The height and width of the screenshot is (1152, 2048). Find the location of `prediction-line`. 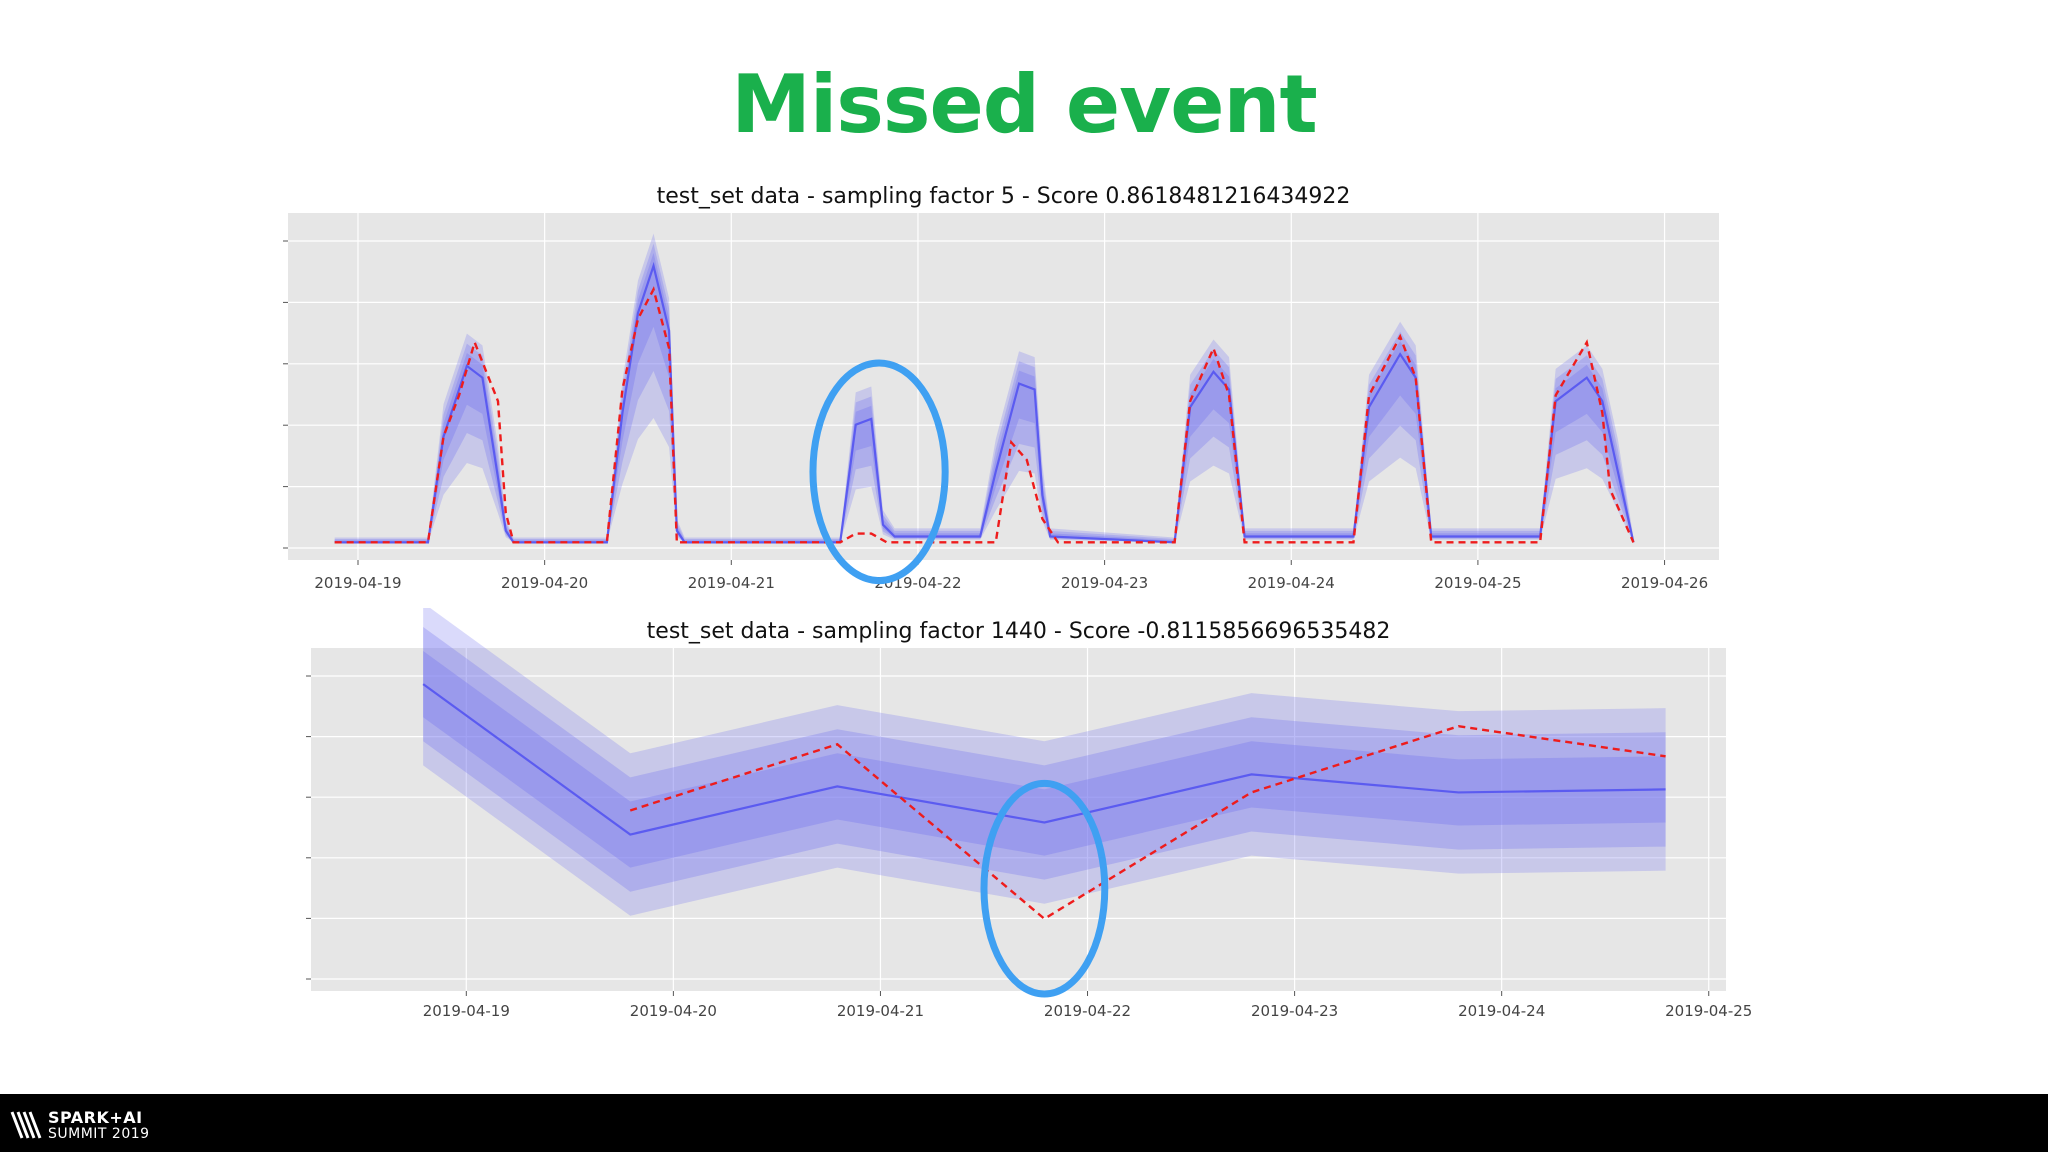

prediction-line is located at coordinates (1044, 759).